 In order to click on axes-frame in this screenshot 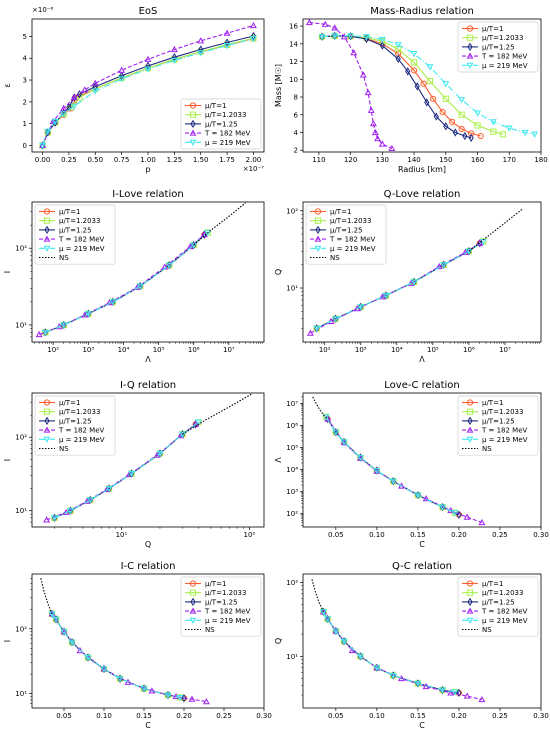, I will do `click(148, 460)`.